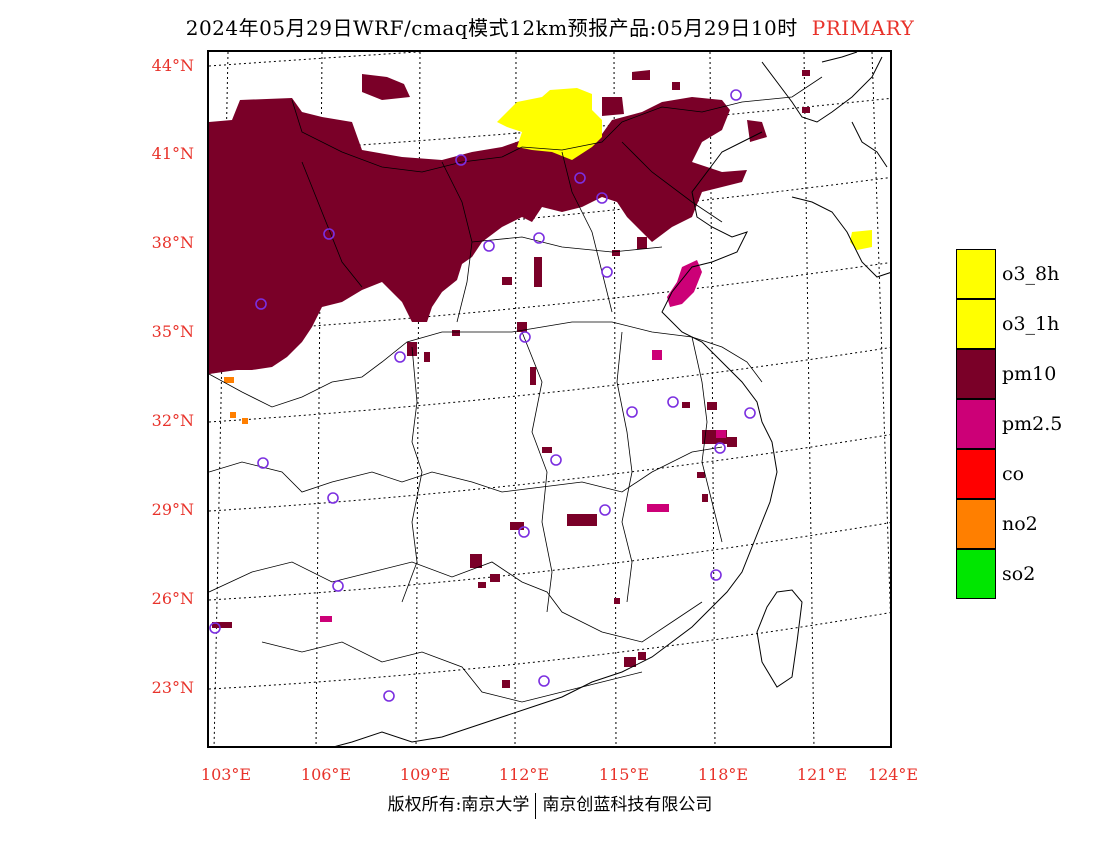  I want to click on legend-item-so2: so2, so click(1016, 574).